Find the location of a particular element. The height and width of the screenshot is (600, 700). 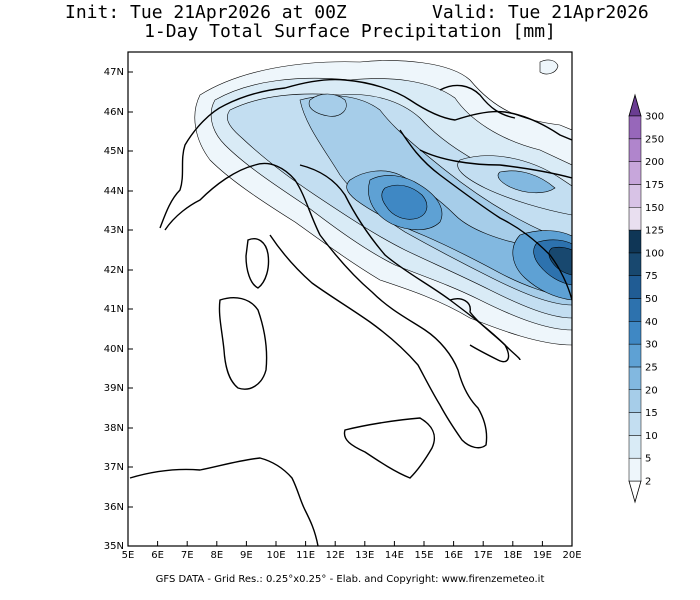

colorbar-max-arrow is located at coordinates (635, 105).